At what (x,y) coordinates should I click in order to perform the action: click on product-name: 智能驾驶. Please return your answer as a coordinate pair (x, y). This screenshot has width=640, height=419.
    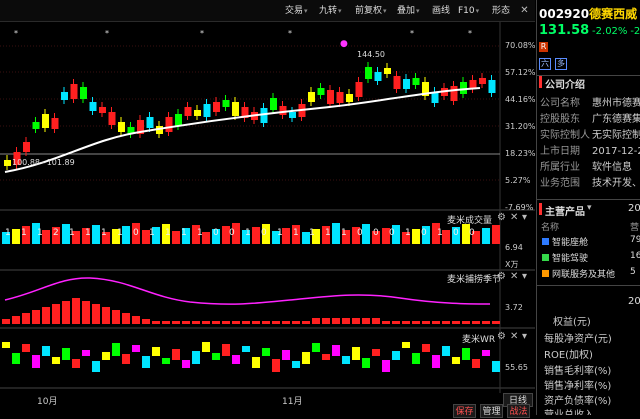
    Looking at the image, I should click on (570, 259).